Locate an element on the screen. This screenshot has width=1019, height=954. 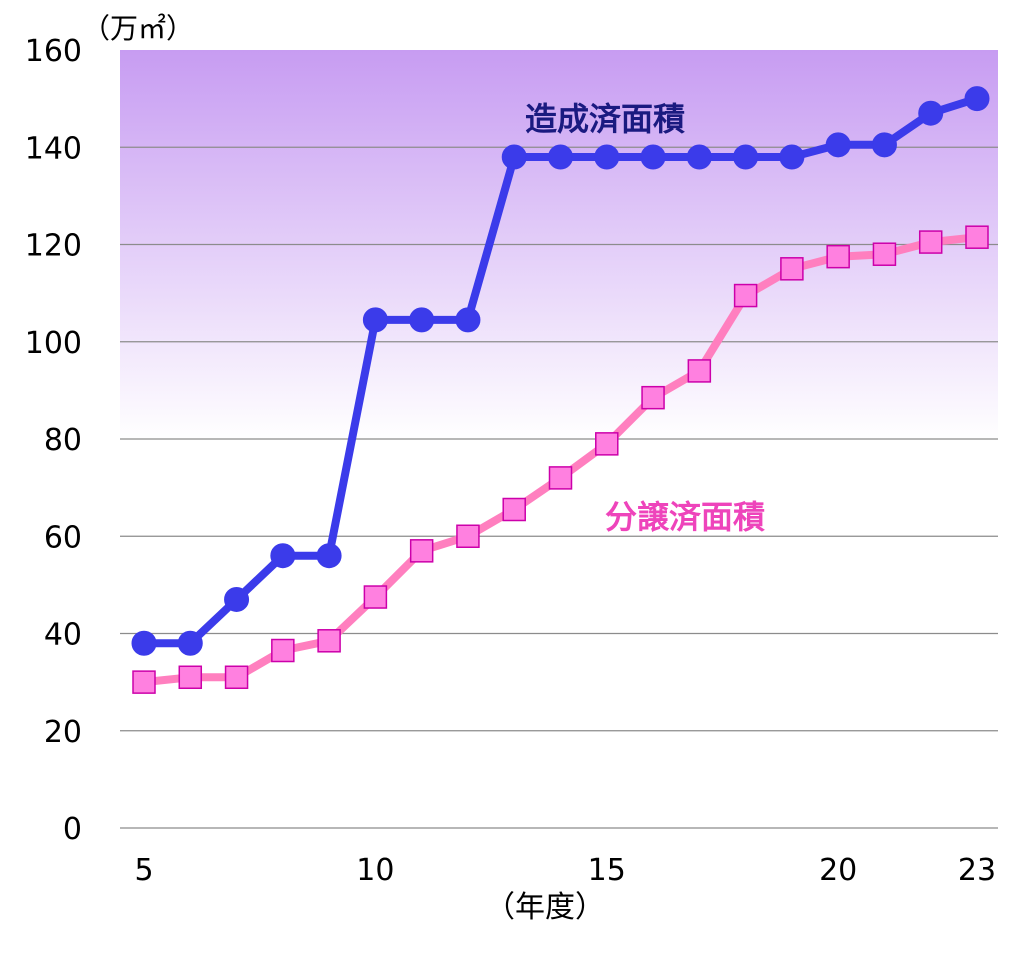
y-tick-label: 100 is located at coordinates (53, 343).